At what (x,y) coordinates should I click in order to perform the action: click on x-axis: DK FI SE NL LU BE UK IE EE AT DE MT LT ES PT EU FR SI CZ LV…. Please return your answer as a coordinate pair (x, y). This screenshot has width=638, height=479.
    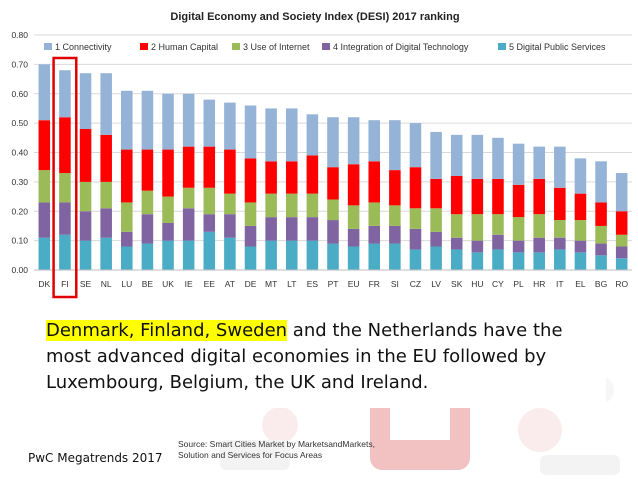
    Looking at the image, I should click on (333, 279).